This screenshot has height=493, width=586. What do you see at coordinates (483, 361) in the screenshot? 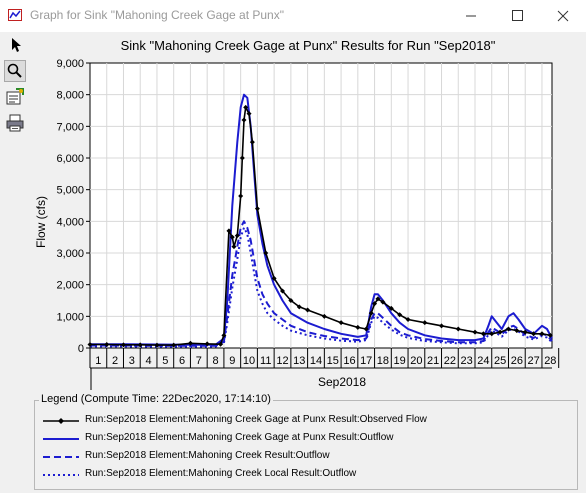
I see `x-tick-label: 24` at bounding box center [483, 361].